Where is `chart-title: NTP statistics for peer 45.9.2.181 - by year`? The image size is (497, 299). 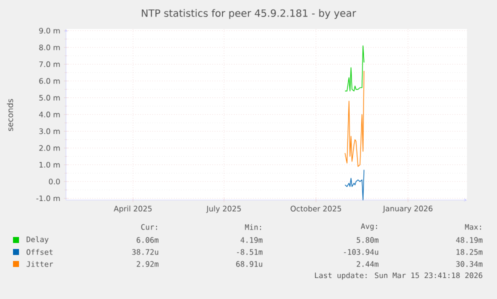 chart-title: NTP statistics for peer 45.9.2.181 - by year is located at coordinates (249, 14).